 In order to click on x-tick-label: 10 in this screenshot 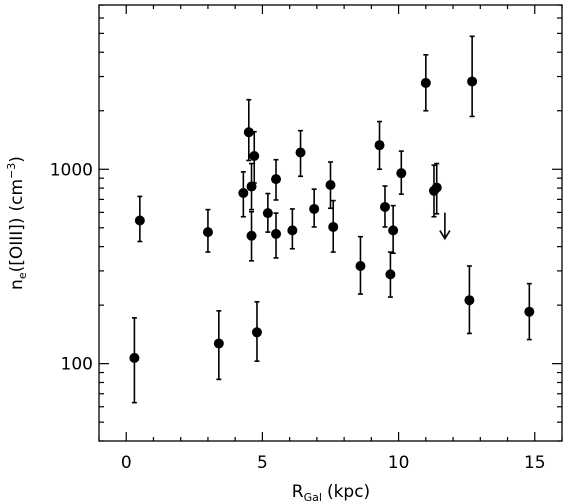, I will do `click(399, 463)`.